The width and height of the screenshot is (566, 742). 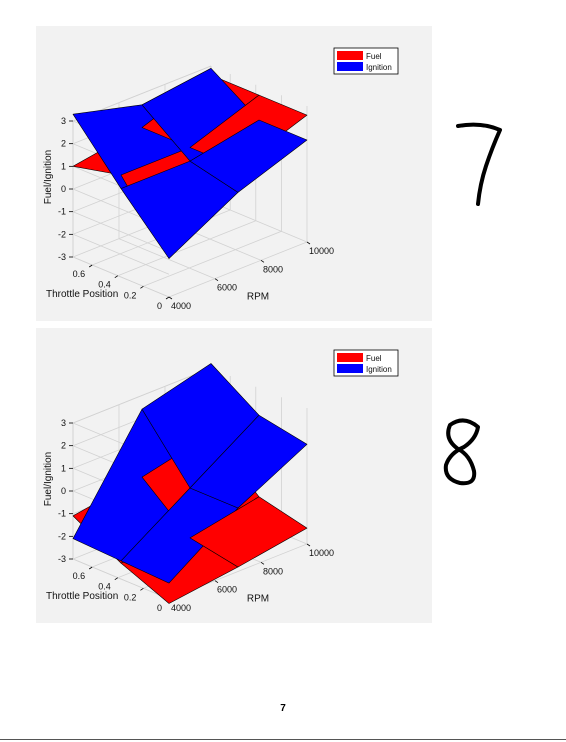 I want to click on page-number: 7, so click(x=283, y=708).